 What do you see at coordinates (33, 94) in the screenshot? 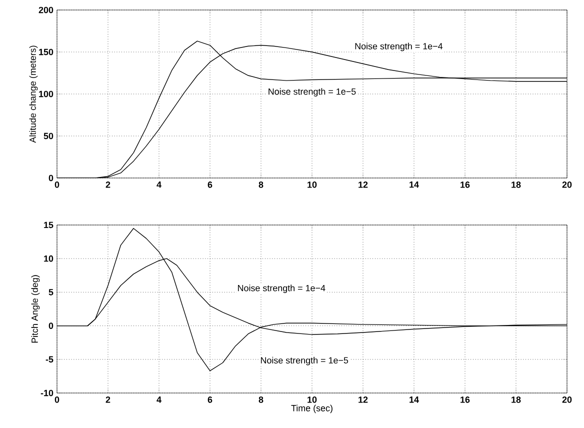
I see `y-axis-title: Altitude change (meters)` at bounding box center [33, 94].